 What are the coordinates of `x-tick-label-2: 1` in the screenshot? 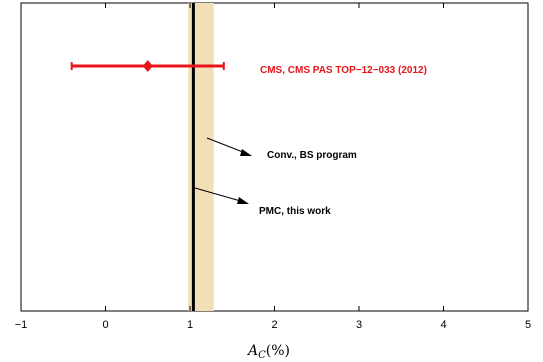 It's located at (190, 325).